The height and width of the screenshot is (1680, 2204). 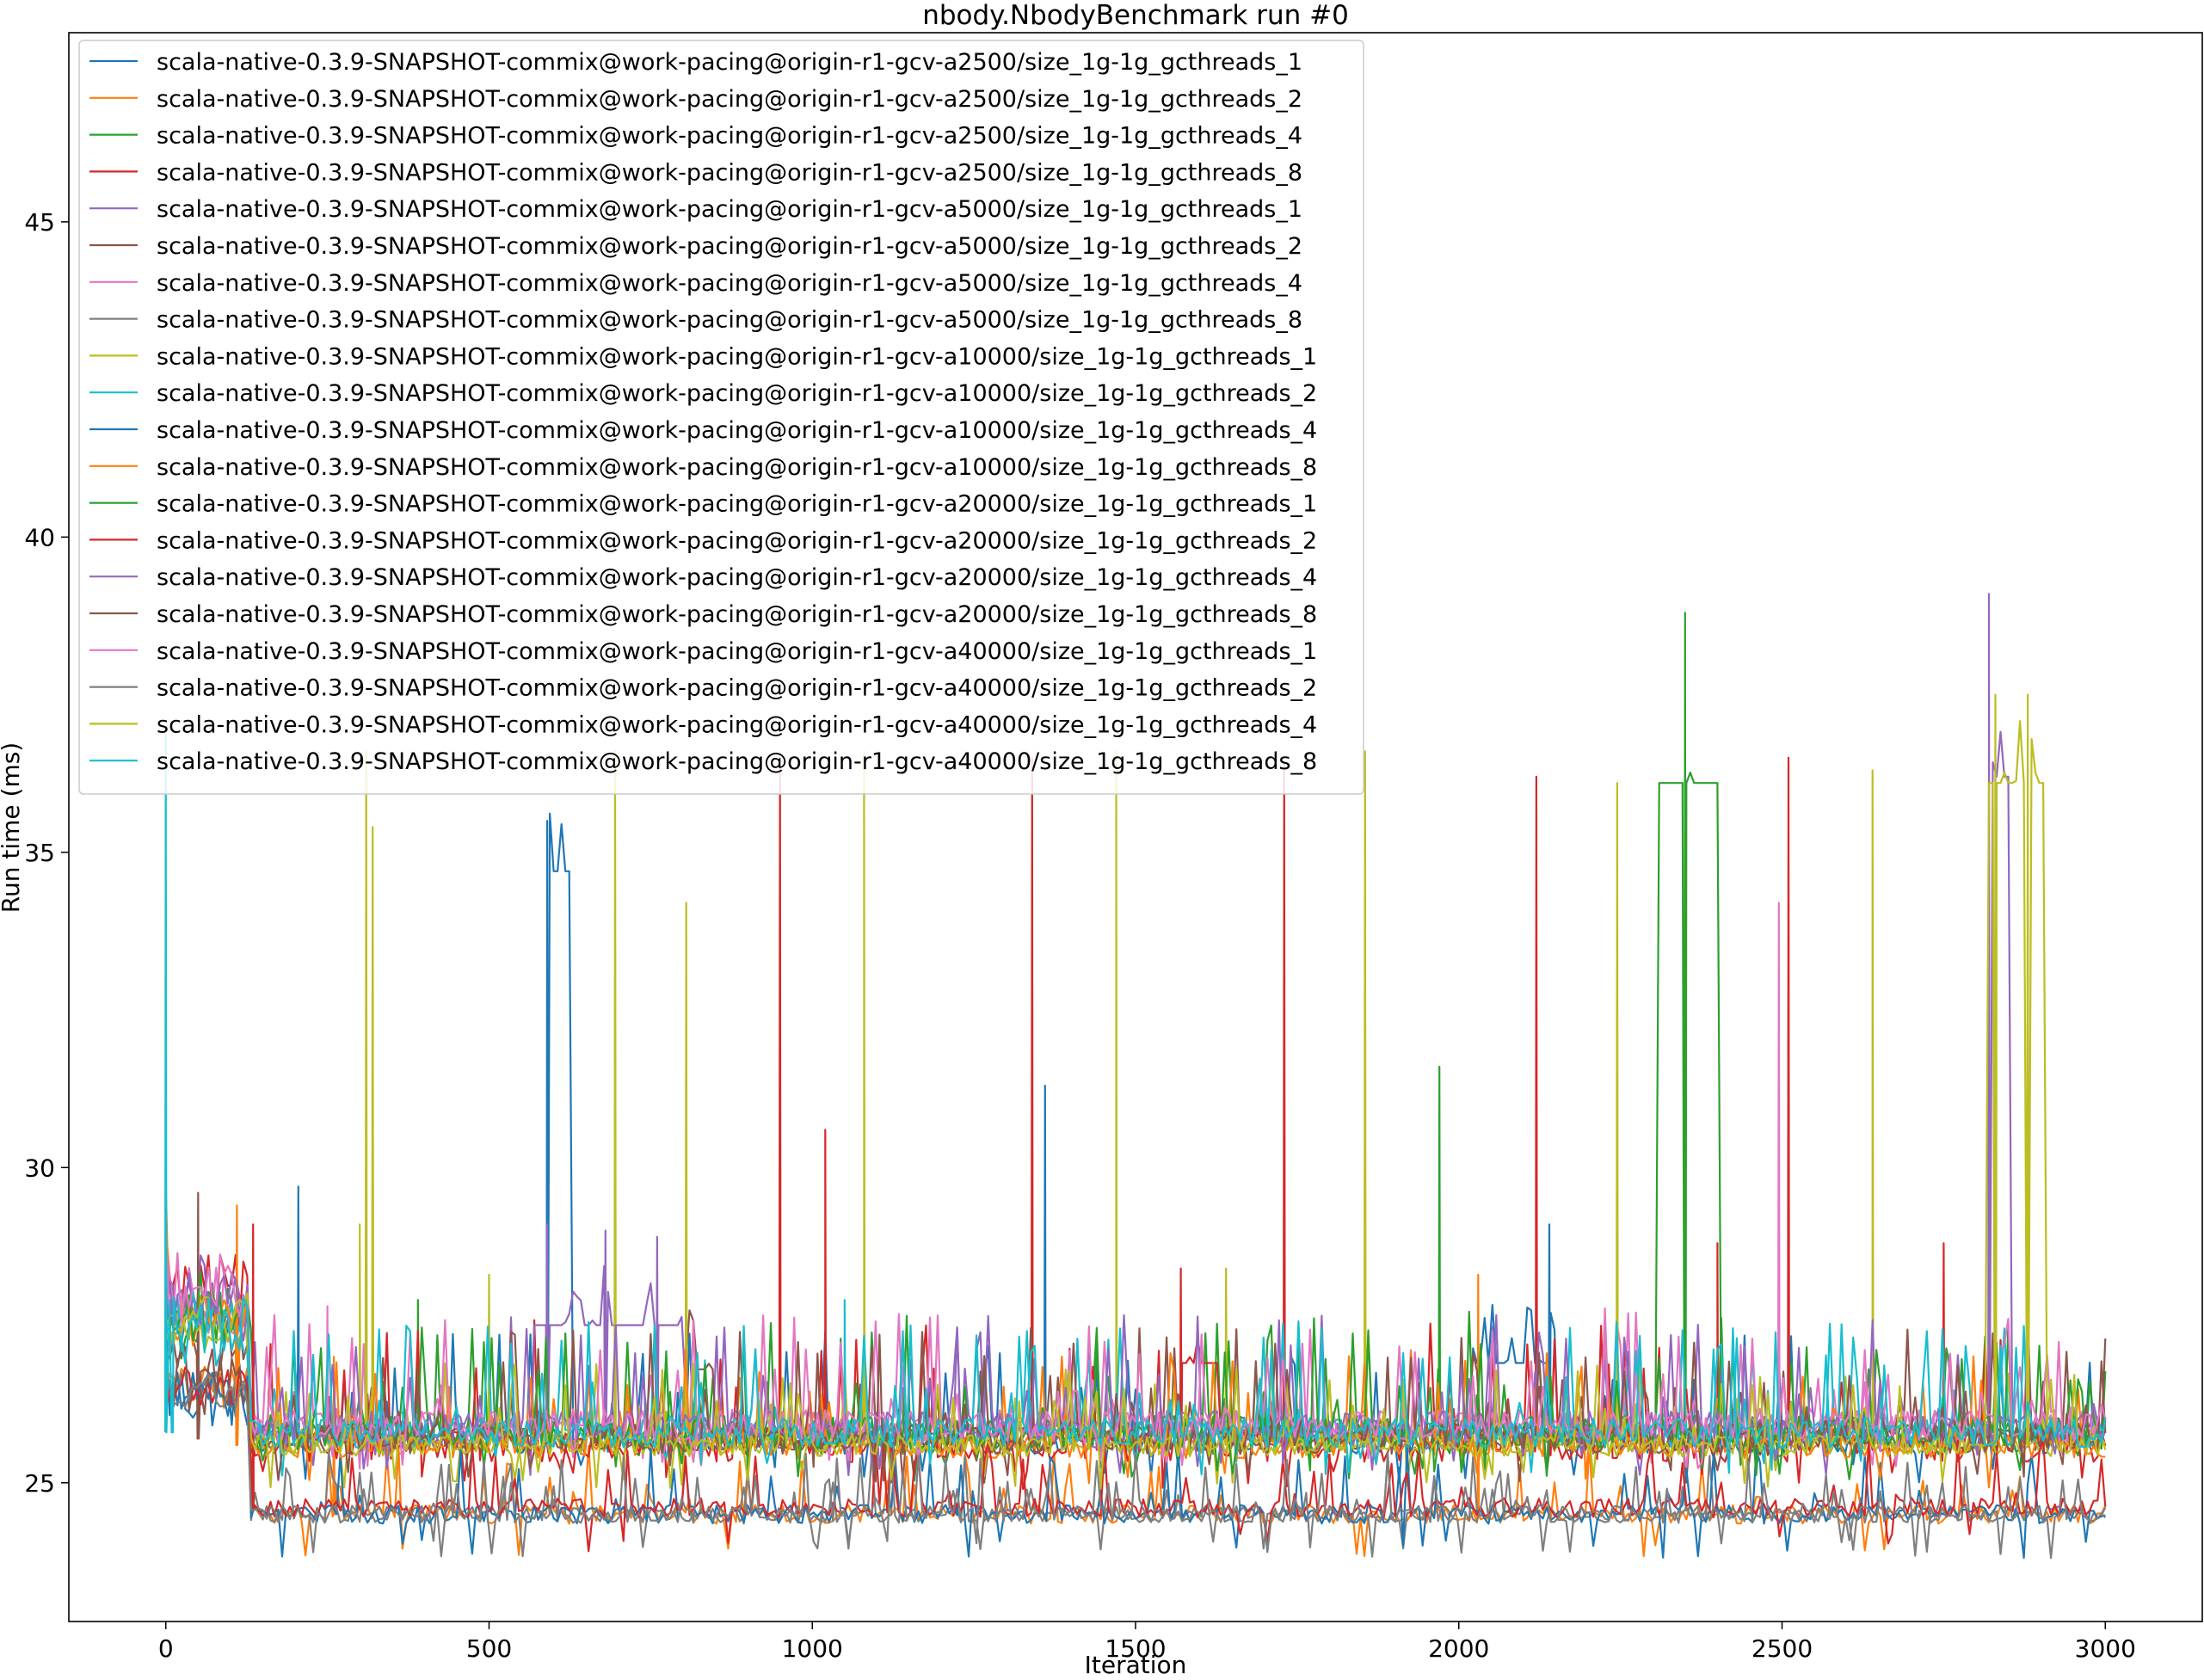 What do you see at coordinates (39, 537) in the screenshot?
I see `y-tick-label: 40` at bounding box center [39, 537].